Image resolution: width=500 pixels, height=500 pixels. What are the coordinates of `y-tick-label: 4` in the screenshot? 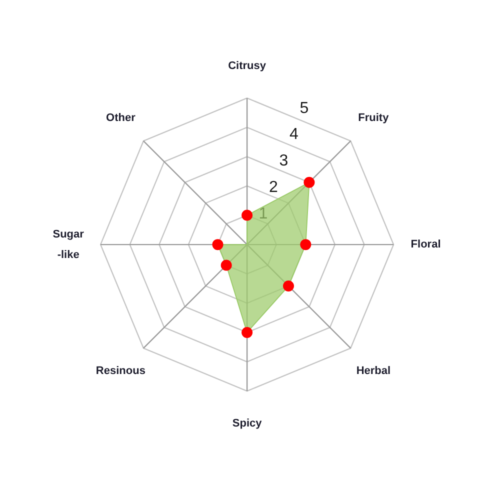 It's located at (293, 135).